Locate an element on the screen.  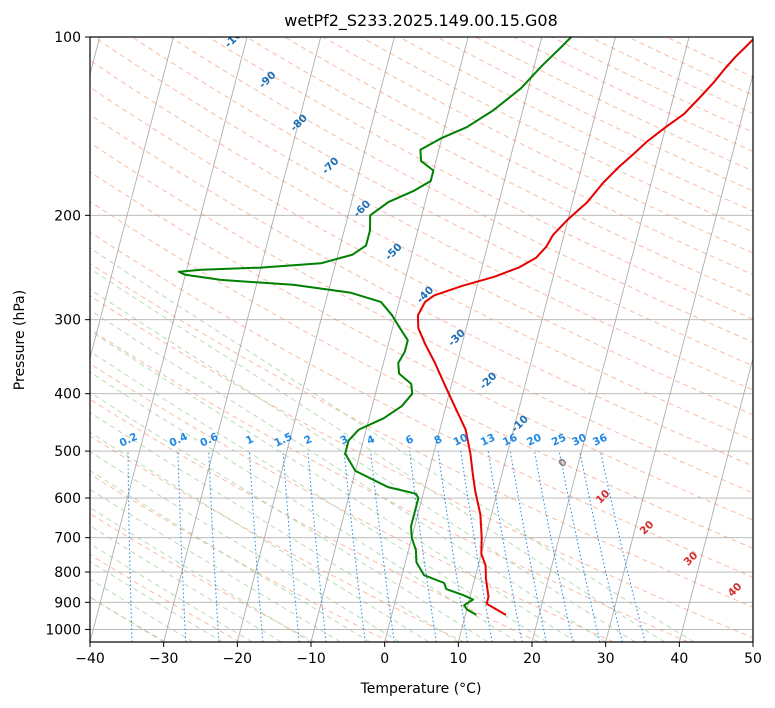
mixing-ratio-label: 2 is located at coordinates (308, 440).